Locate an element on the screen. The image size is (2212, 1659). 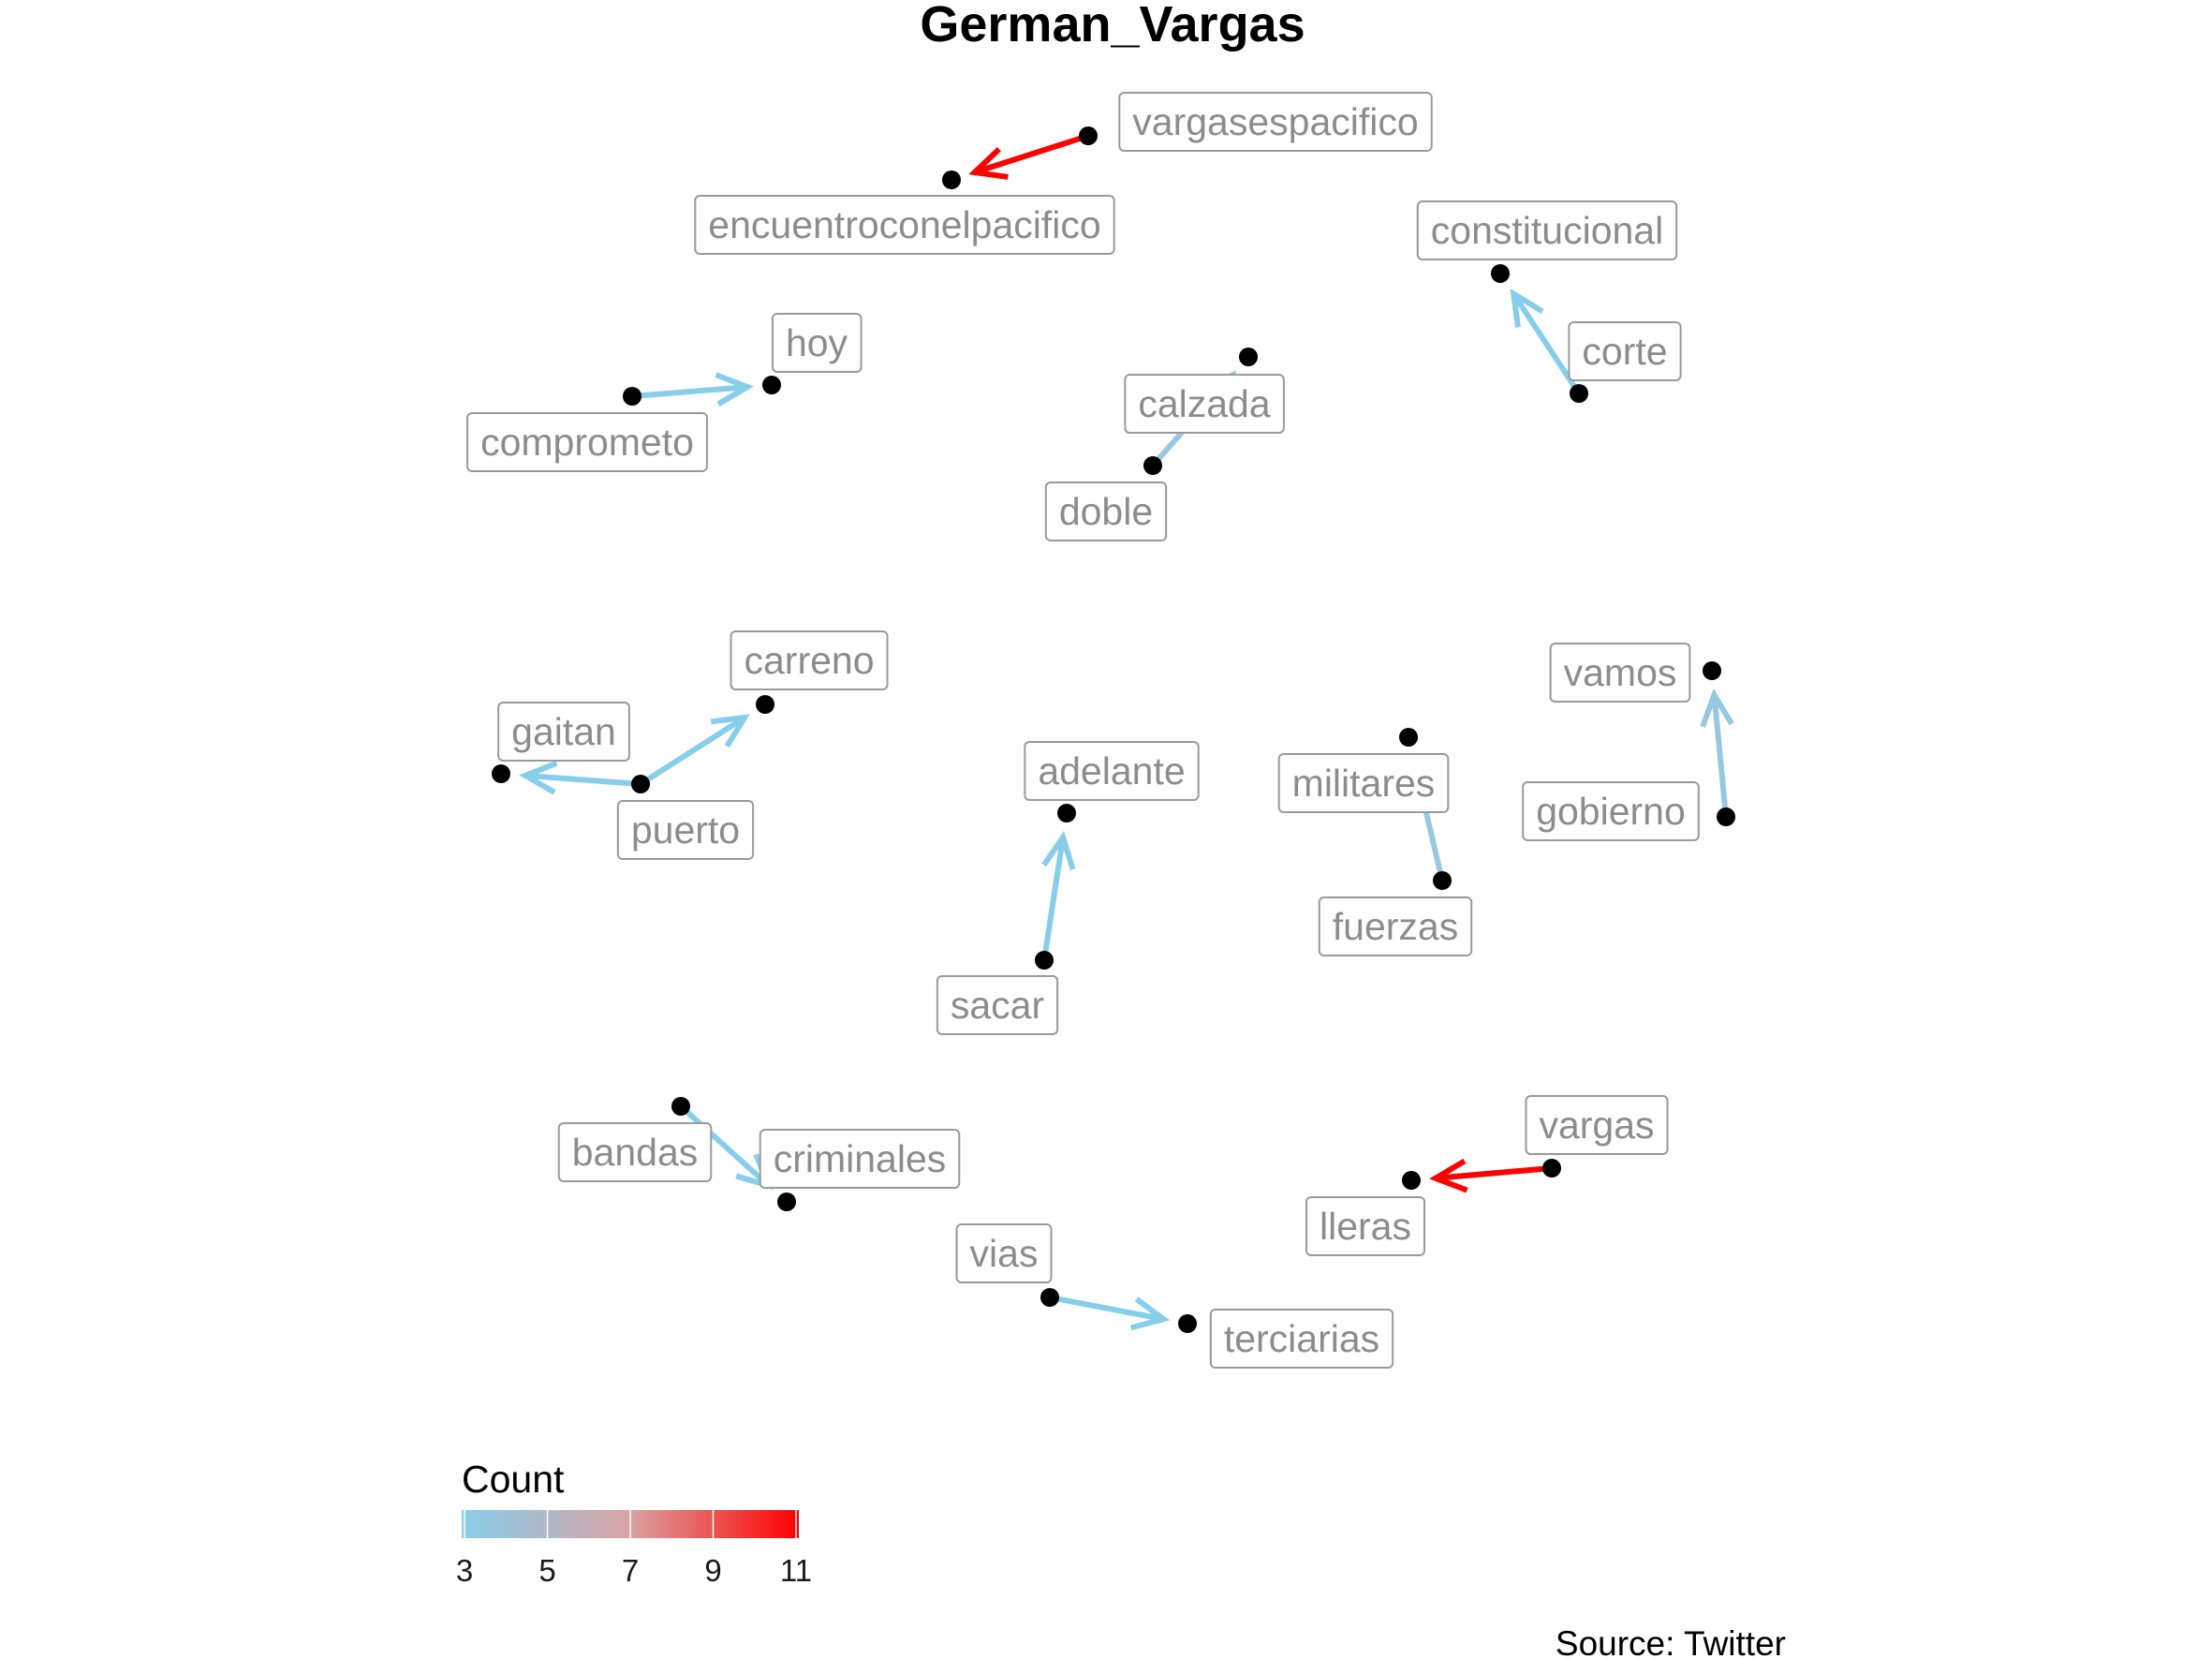
node-point-constitucional is located at coordinates (1501, 273).